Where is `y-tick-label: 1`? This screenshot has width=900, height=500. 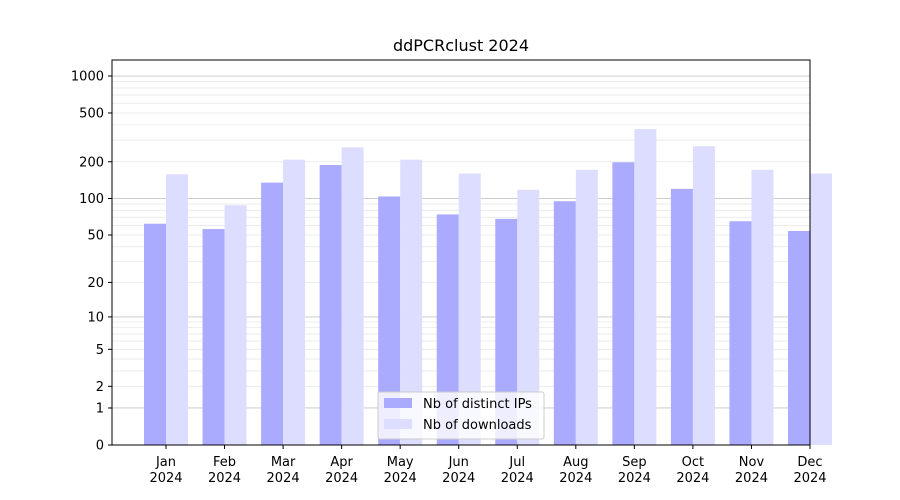 y-tick-label: 1 is located at coordinates (100, 408).